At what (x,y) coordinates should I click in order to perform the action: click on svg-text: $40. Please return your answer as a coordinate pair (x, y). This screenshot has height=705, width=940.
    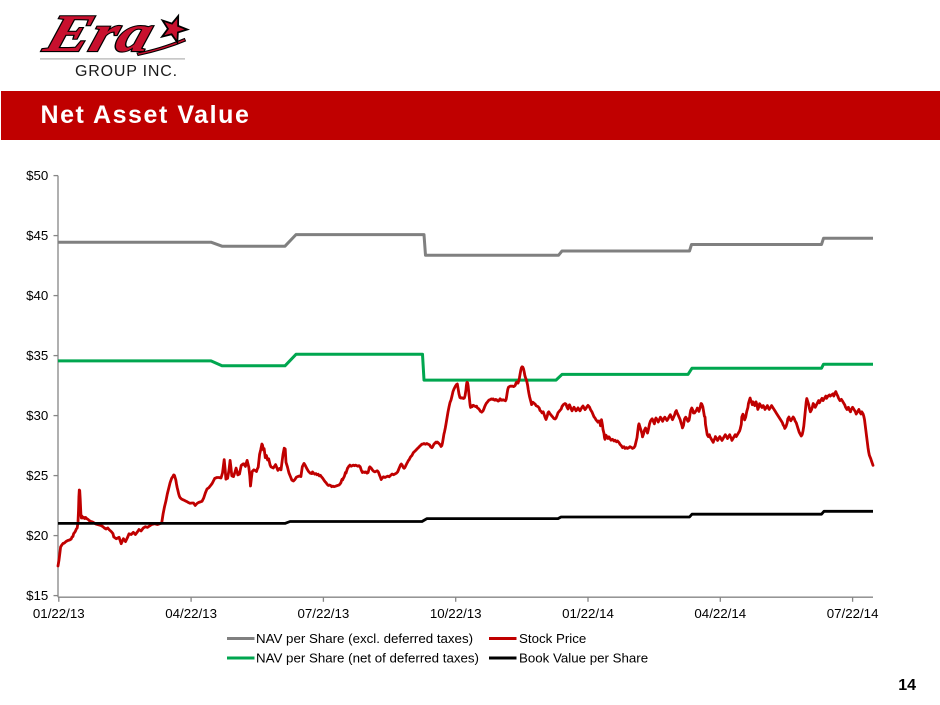
    Looking at the image, I should click on (37, 295).